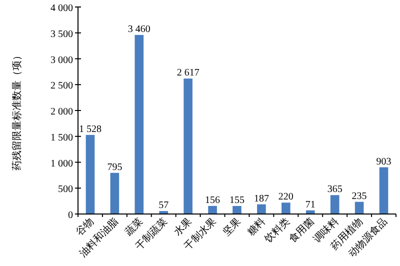 This screenshot has height=266, width=400. Describe the element at coordinates (286, 197) in the screenshot. I see `data-label: 220` at that location.